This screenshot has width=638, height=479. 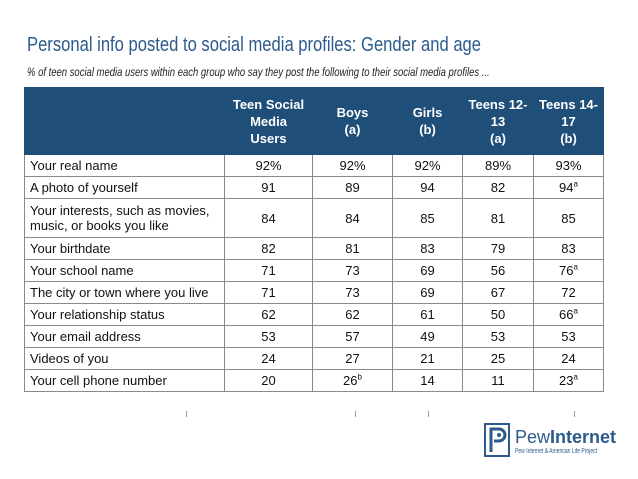 What do you see at coordinates (583, 437) in the screenshot?
I see `logo-name-bold: Internet` at bounding box center [583, 437].